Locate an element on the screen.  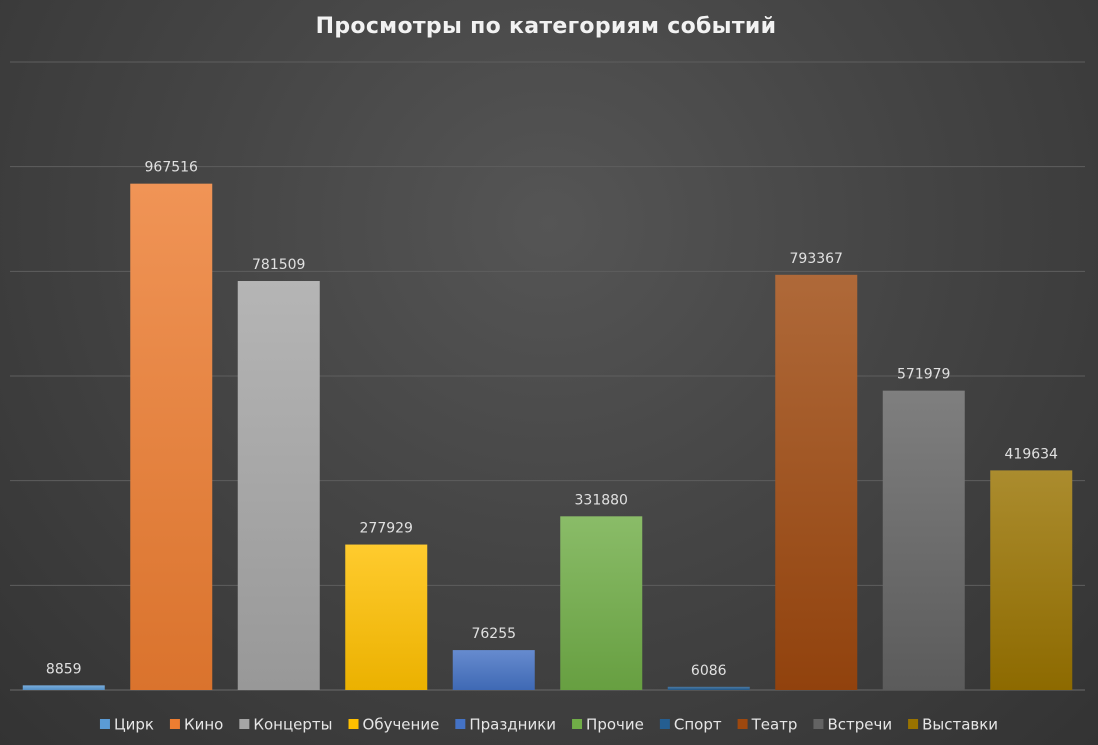
legend-item: Театр is located at coordinates (767, 725).